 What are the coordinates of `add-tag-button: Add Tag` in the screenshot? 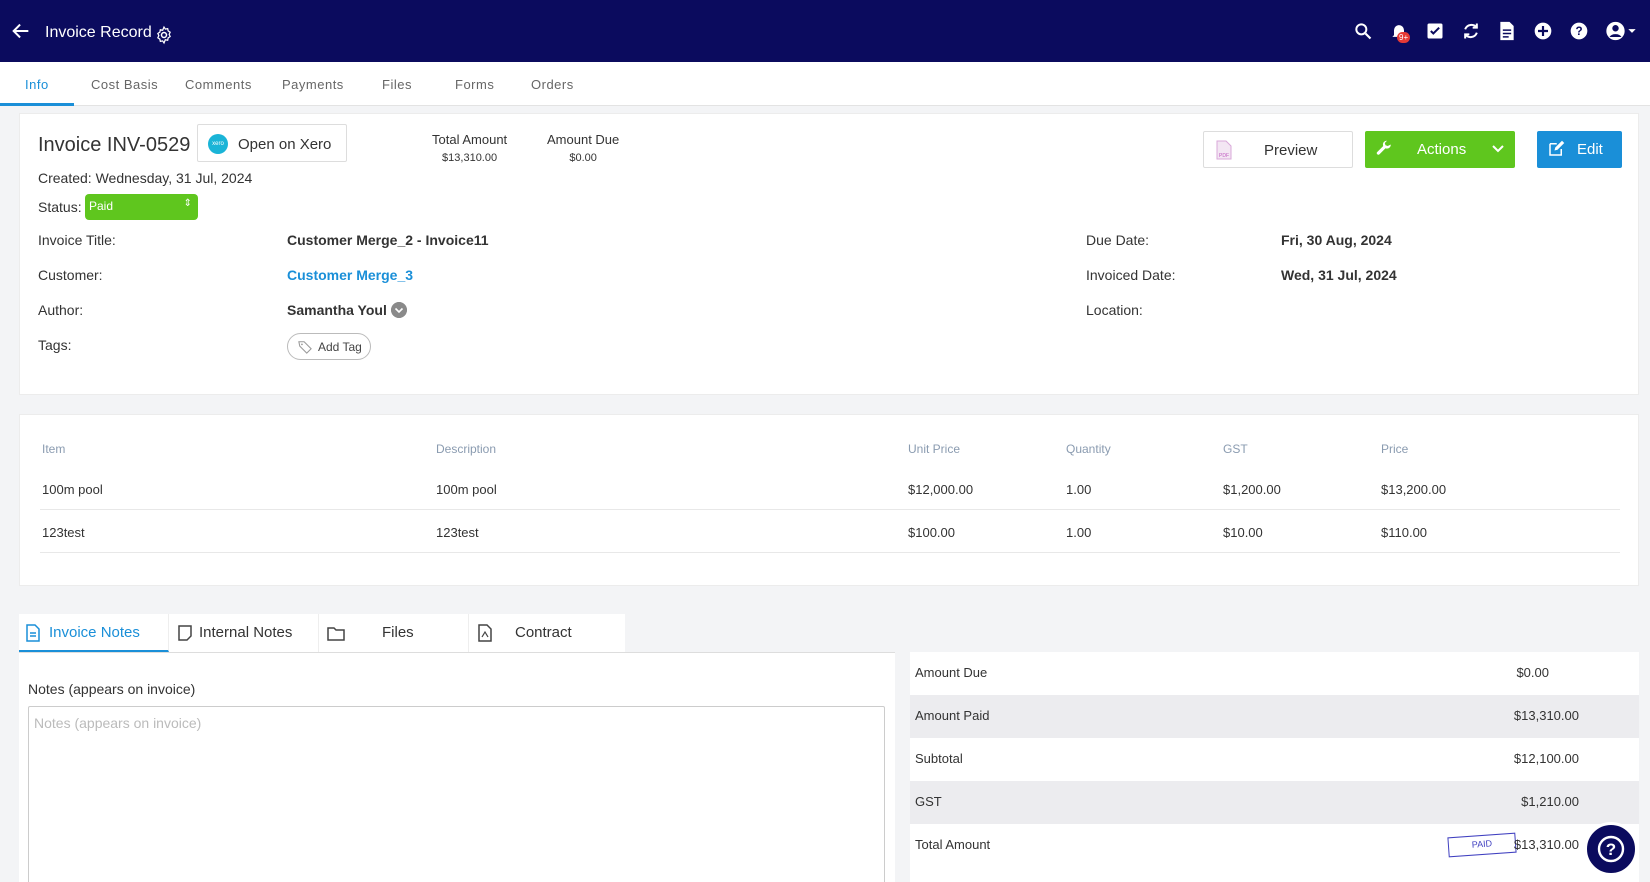 It's located at (329, 346).